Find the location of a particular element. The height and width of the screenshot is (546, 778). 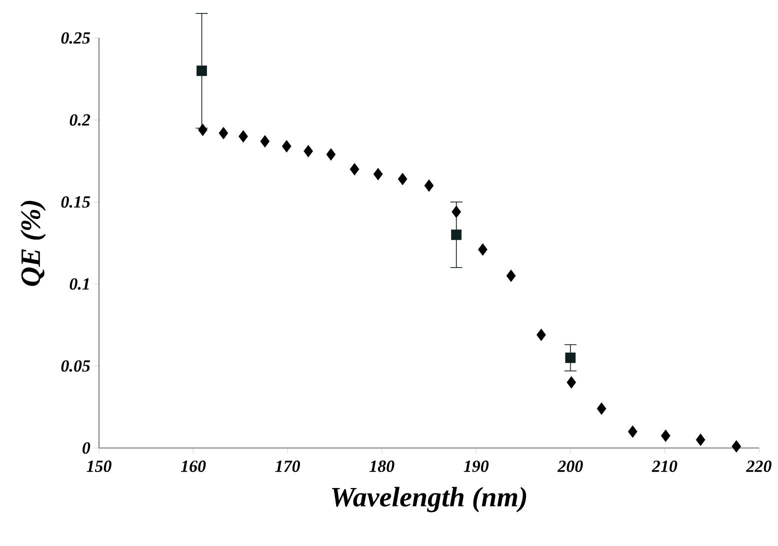

y-tick-label: 0 is located at coordinates (86, 448).